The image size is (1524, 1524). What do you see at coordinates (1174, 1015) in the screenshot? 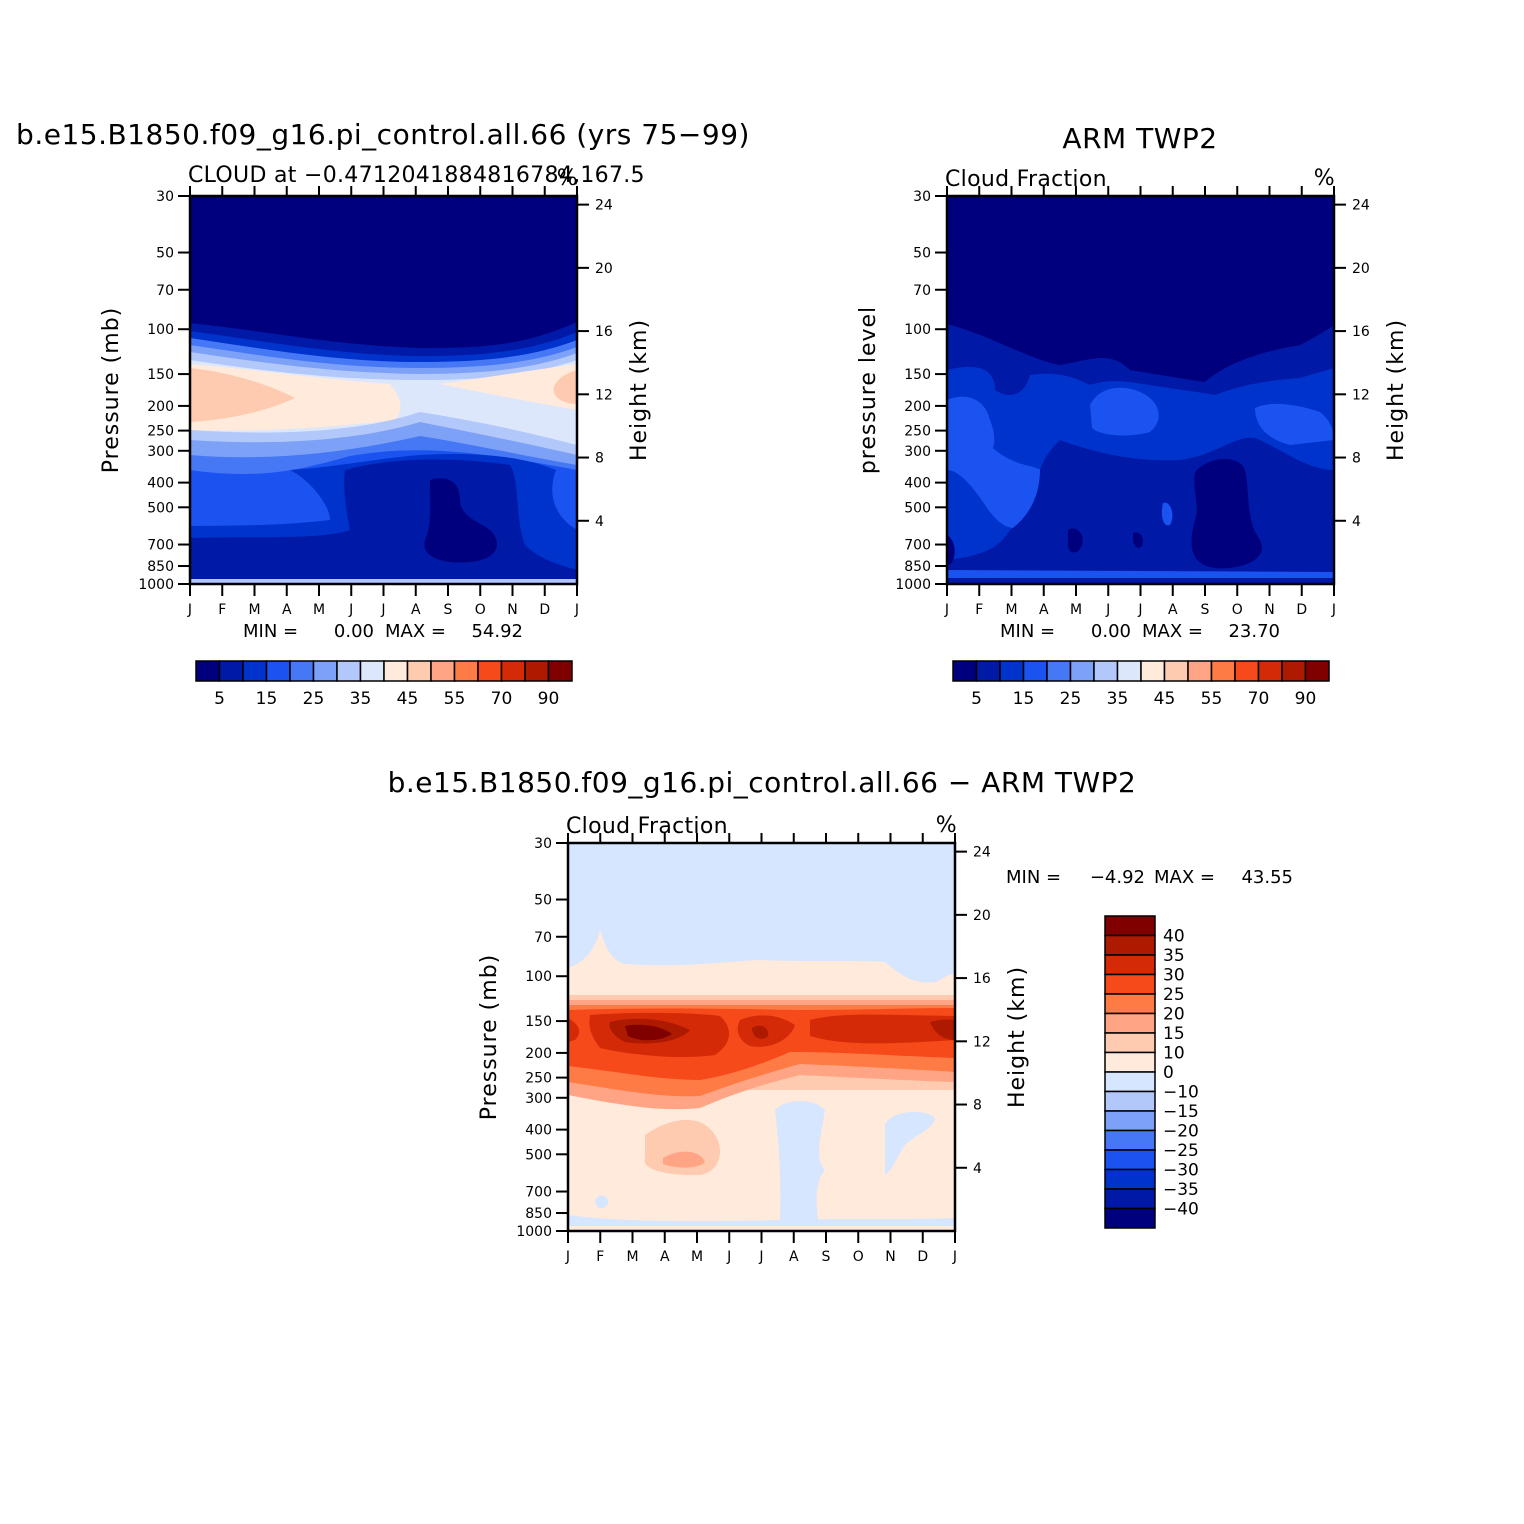
I see `colorbar-label: 20` at bounding box center [1174, 1015].